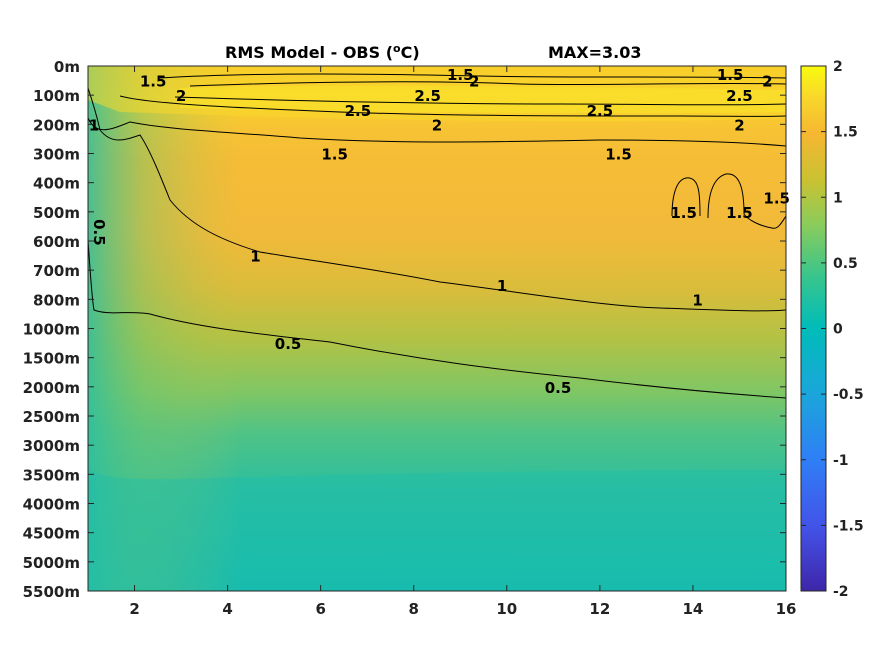 This screenshot has width=875, height=656. I want to click on y-tick-label: 2500m, so click(51, 417).